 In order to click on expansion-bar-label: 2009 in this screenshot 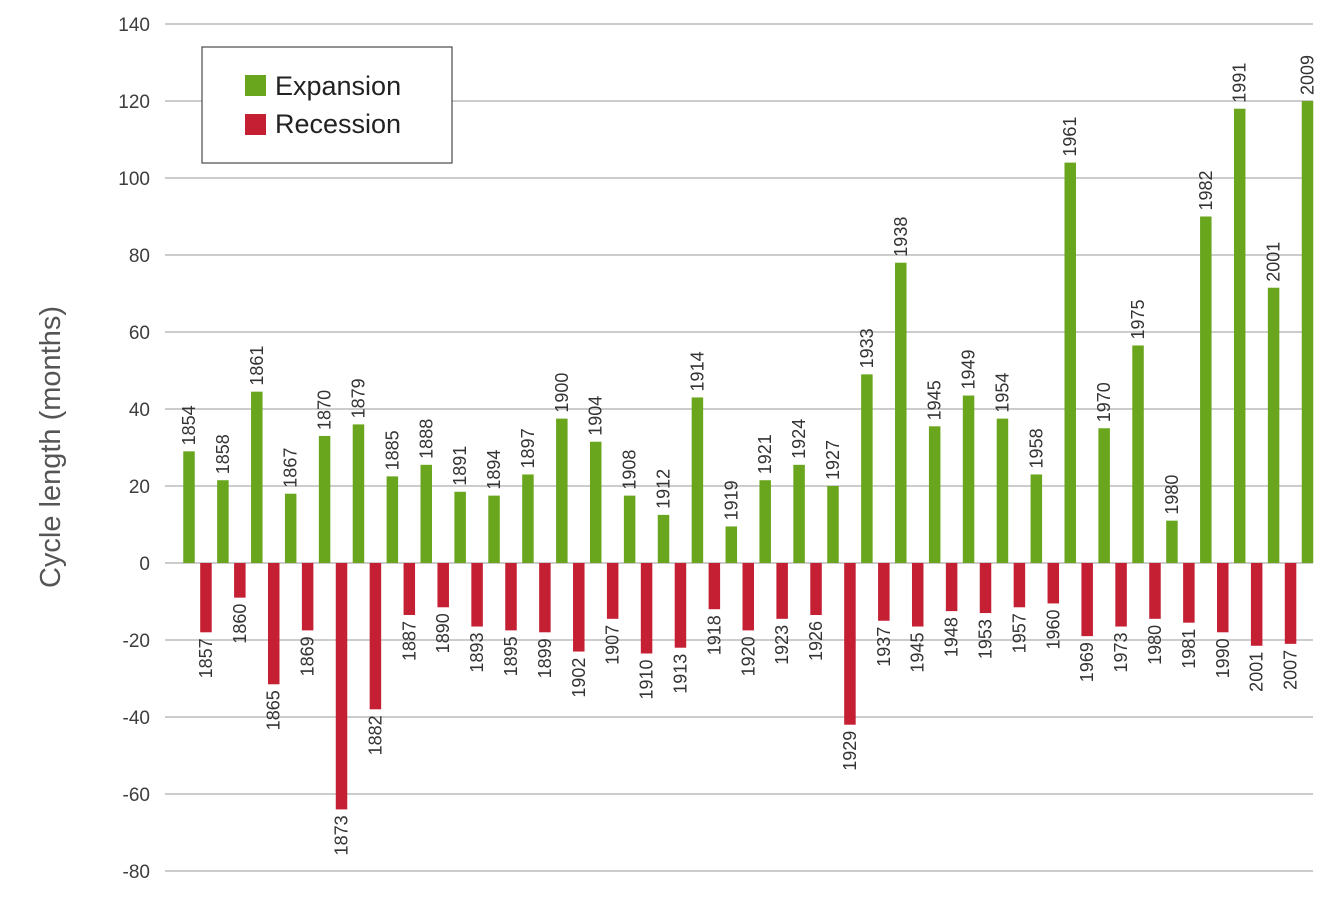, I will do `click(1308, 75)`.